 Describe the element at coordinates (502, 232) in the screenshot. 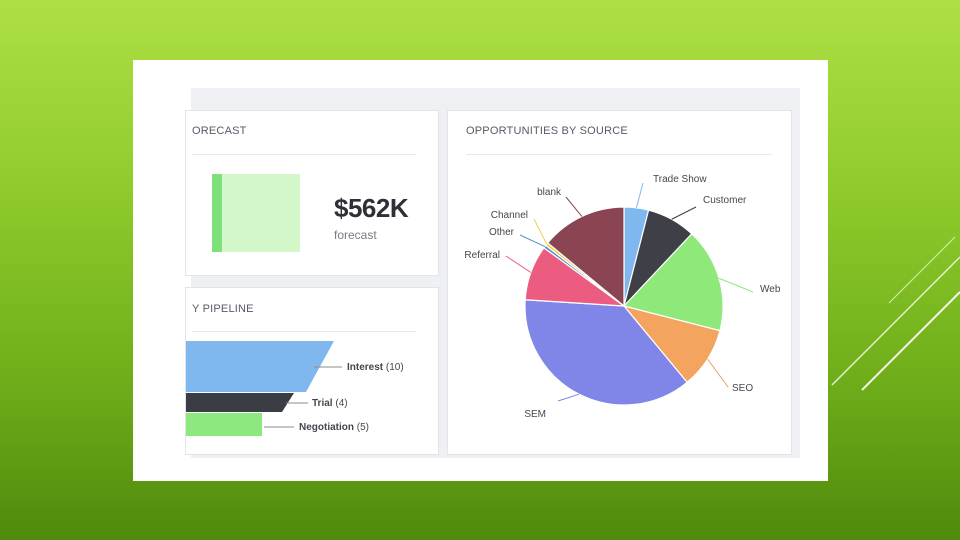

I see `pie-label-other: Other` at that location.